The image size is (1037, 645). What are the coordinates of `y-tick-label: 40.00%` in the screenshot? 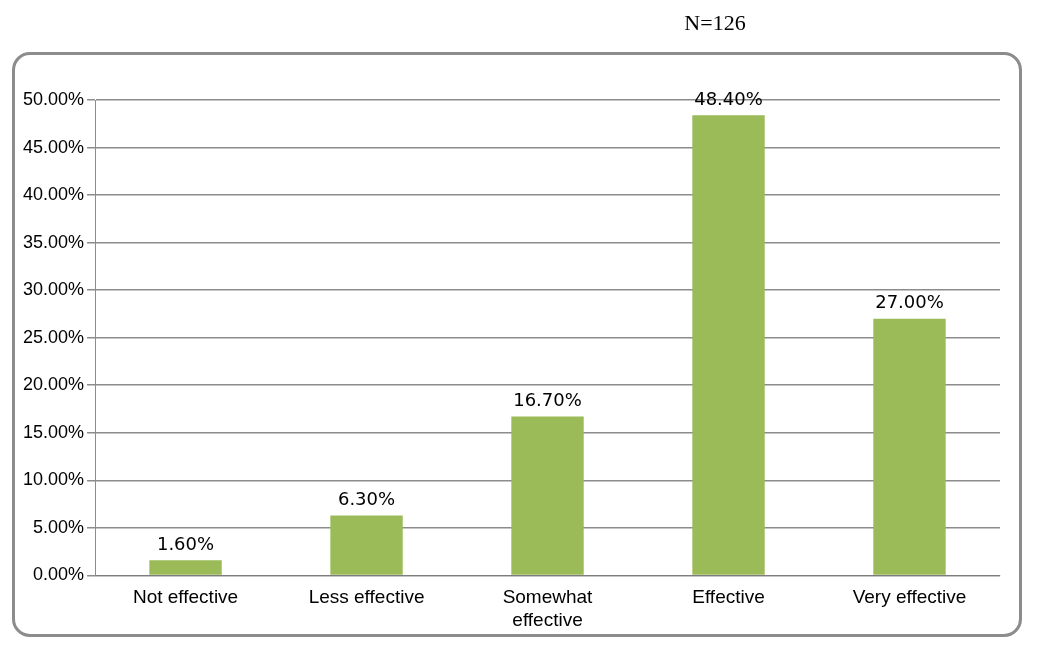 It's located at (53, 194).